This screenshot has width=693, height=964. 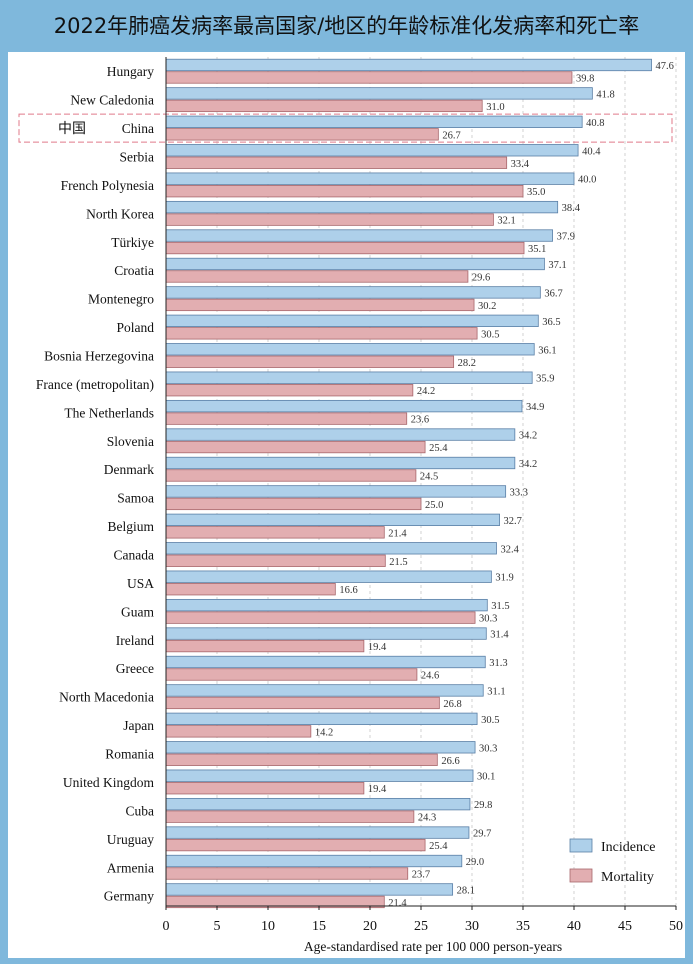 What do you see at coordinates (132, 242) in the screenshot?
I see `category-label: Türkiye` at bounding box center [132, 242].